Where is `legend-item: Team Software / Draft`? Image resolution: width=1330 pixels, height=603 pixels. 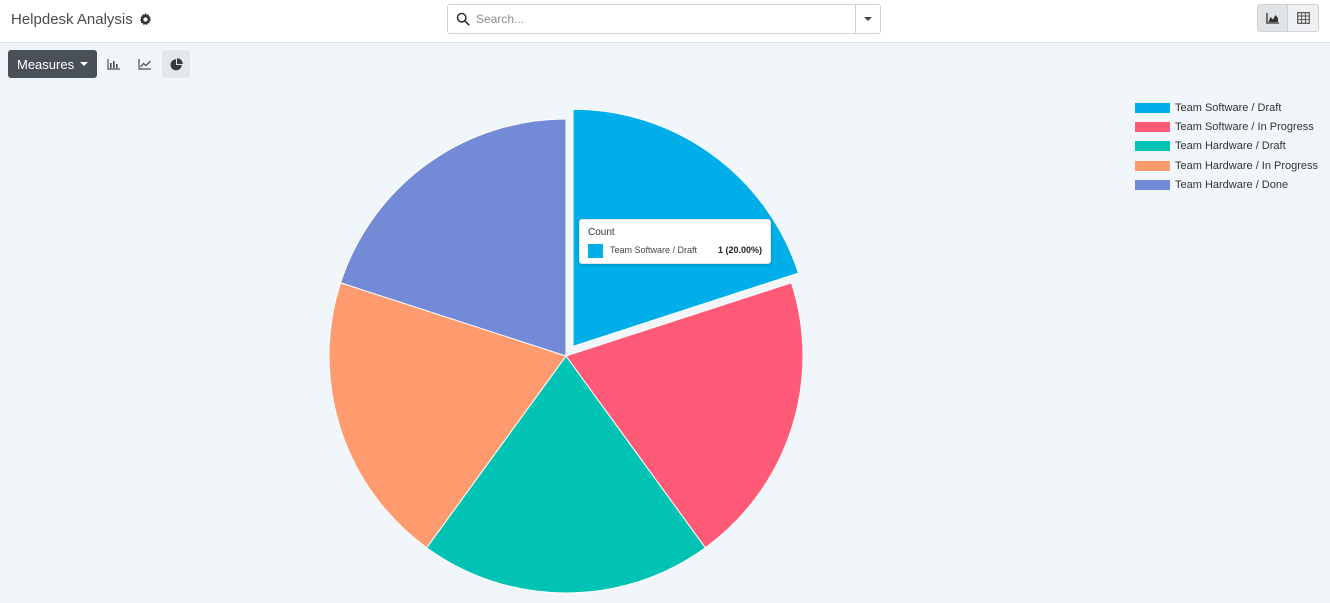
legend-item: Team Software / Draft is located at coordinates (1226, 107).